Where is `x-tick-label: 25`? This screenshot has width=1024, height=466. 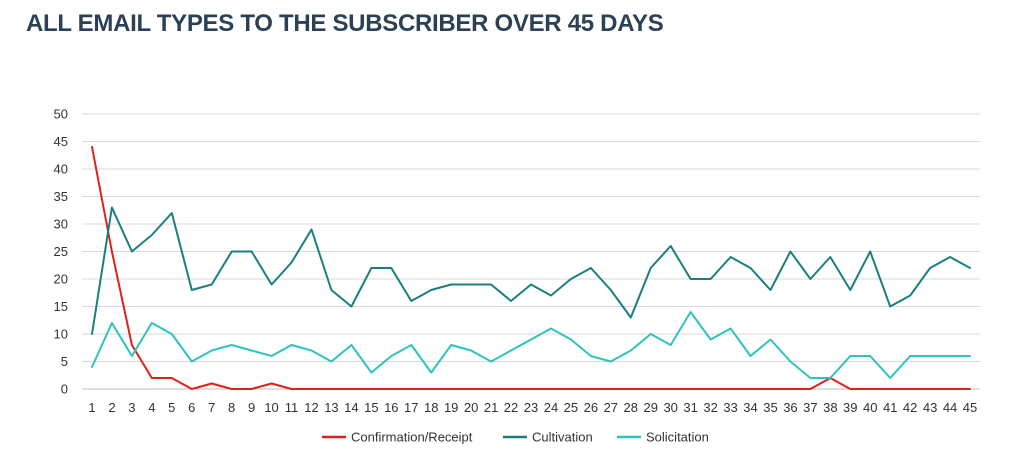 x-tick-label: 25 is located at coordinates (571, 407).